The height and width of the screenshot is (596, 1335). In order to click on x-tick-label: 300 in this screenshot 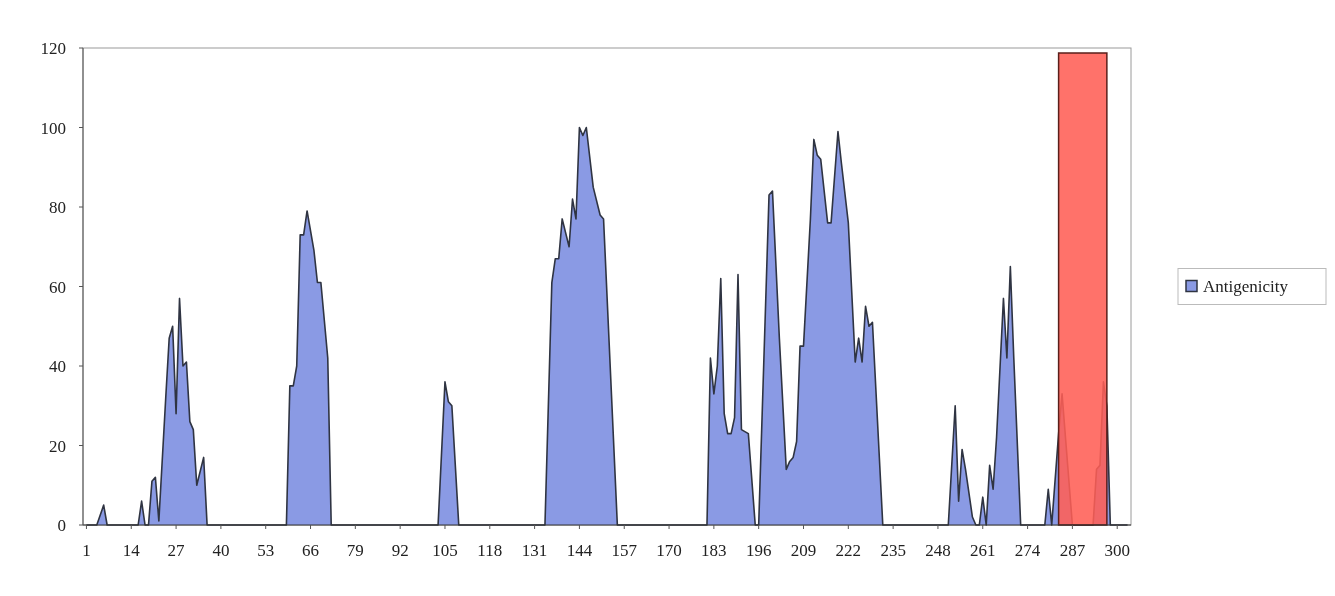, I will do `click(1117, 550)`.